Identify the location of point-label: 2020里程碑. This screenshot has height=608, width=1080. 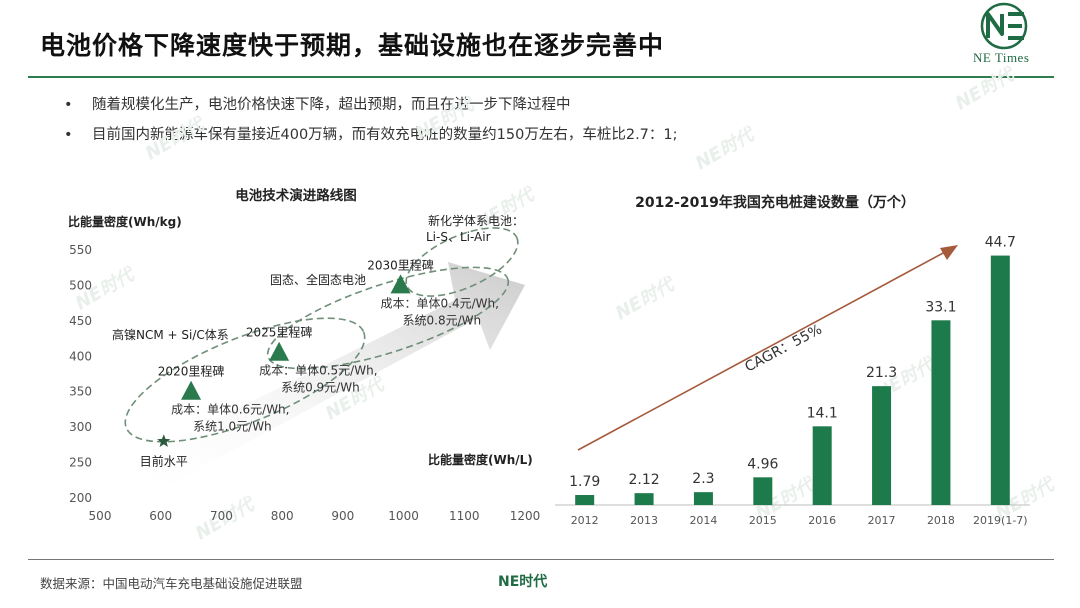
(191, 371).